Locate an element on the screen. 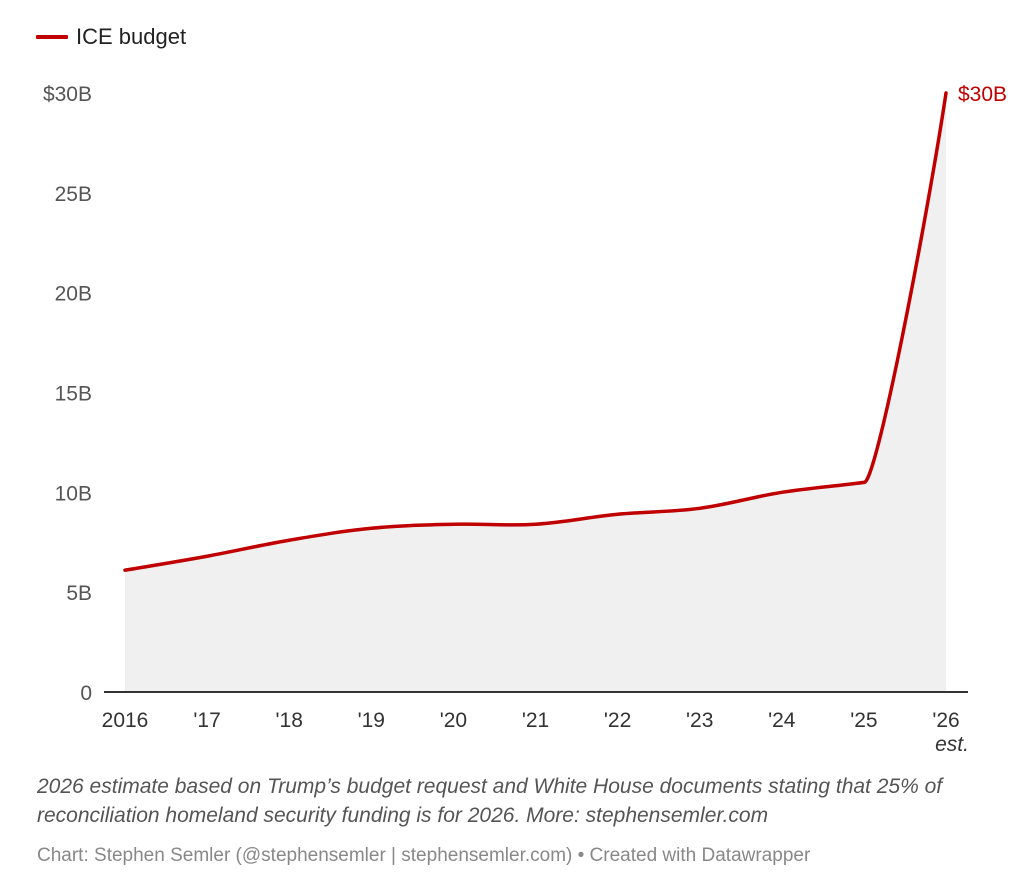  x-tick-label: '25 is located at coordinates (863, 720).